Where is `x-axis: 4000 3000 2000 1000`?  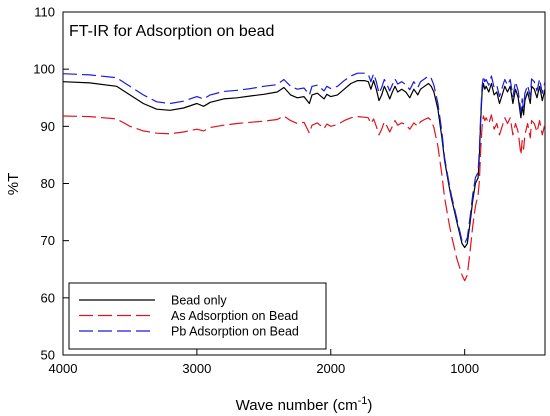
x-axis: 4000 3000 2000 1000 is located at coordinates (264, 362).